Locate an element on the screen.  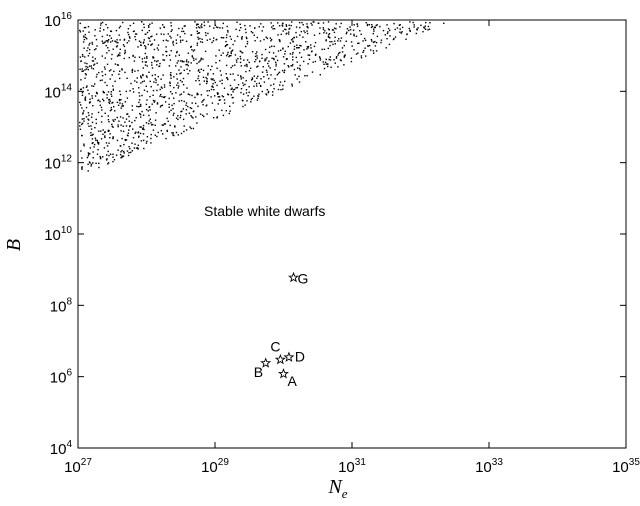
x-tick-label: 1033 is located at coordinates (489, 466).